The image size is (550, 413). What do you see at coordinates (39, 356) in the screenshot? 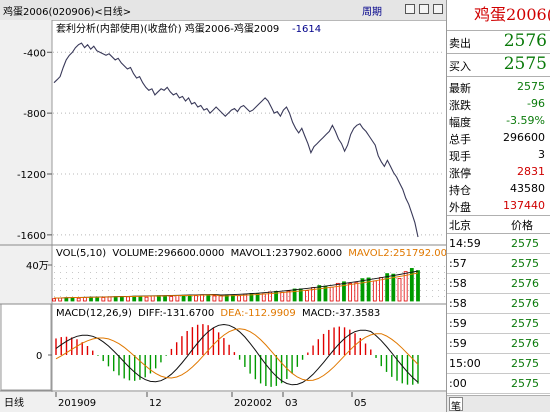
I see `macd-zero-label: 0` at bounding box center [39, 356].